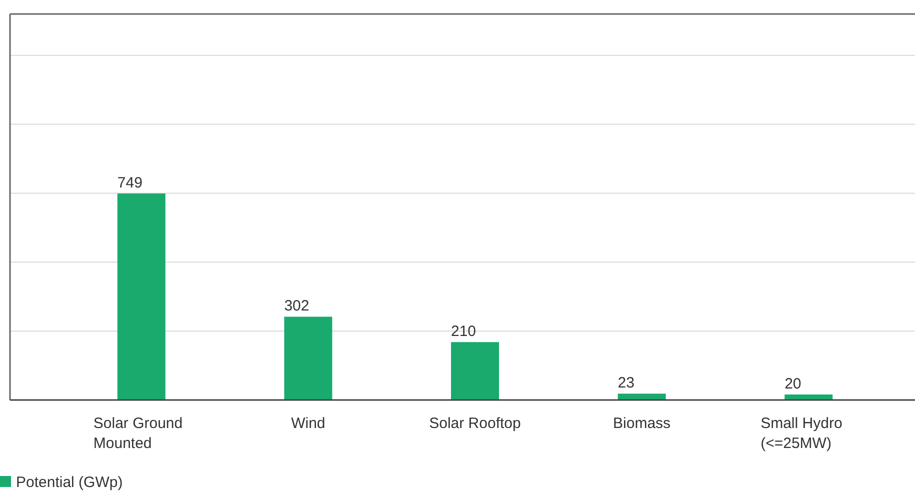 The height and width of the screenshot is (495, 915). I want to click on x-tick-label: Solar Ground Mounted, so click(138, 433).